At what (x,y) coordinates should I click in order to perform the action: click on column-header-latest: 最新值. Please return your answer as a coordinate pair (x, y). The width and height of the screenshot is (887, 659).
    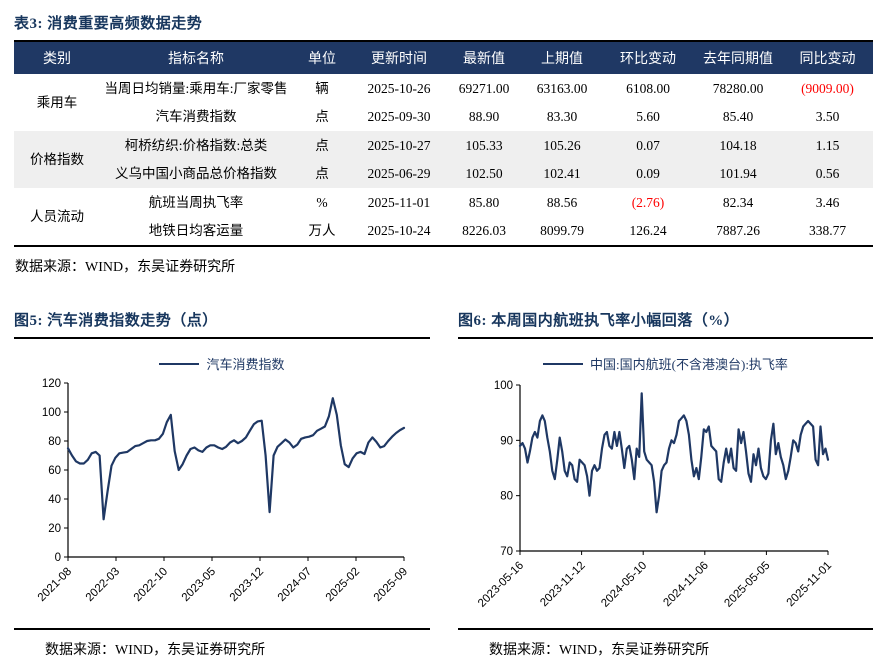
    Looking at the image, I should click on (484, 57).